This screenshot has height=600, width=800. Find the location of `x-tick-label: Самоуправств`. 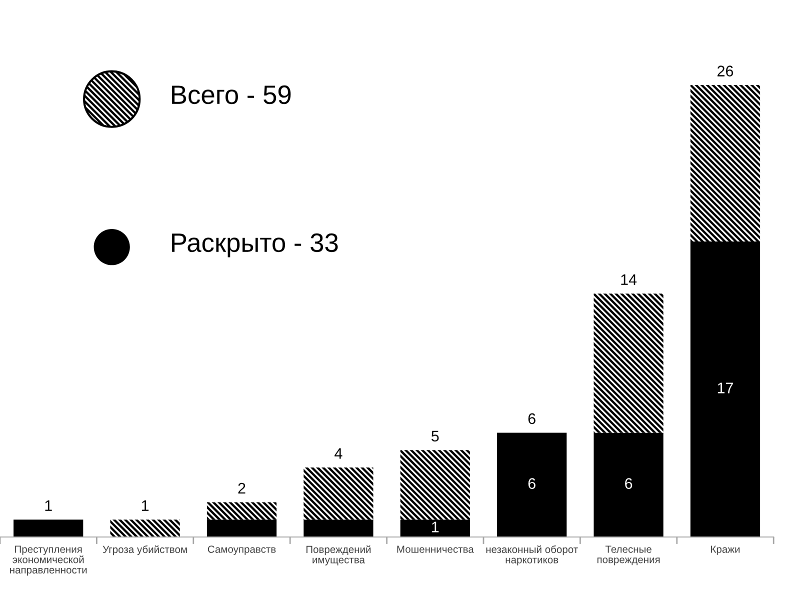

x-tick-label: Самоуправств is located at coordinates (242, 550).